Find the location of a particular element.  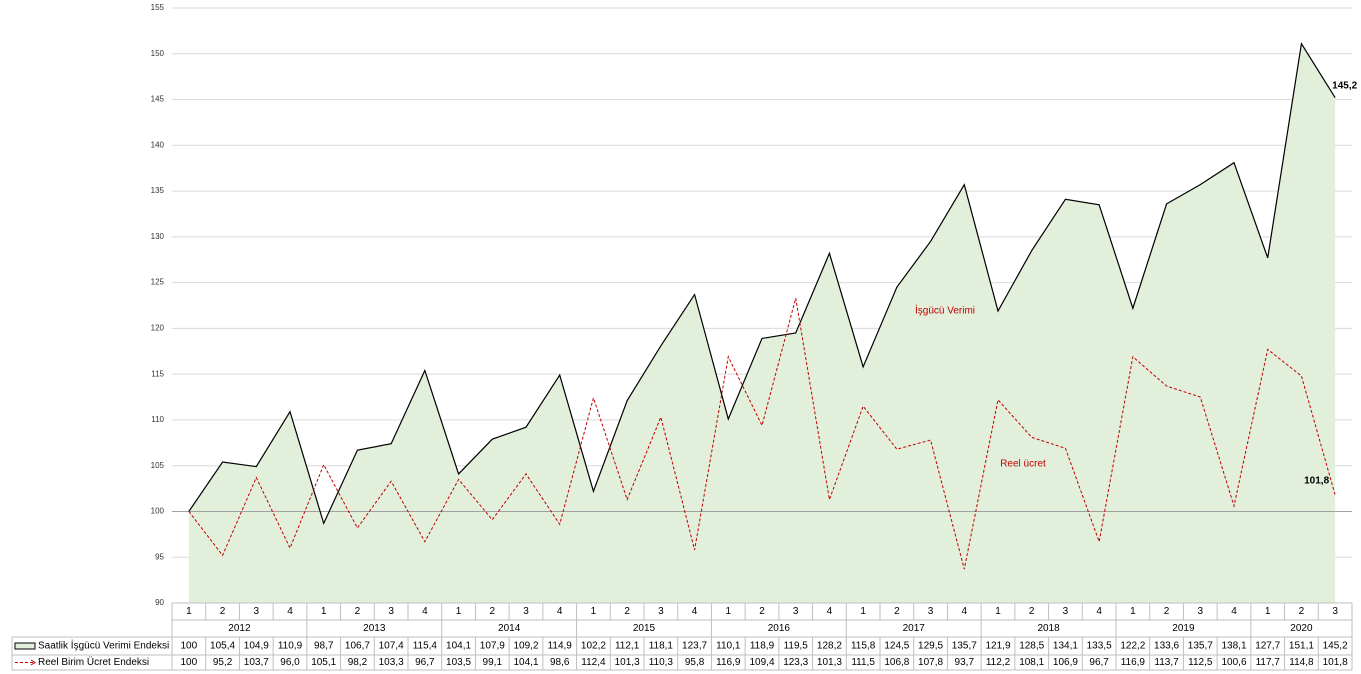

table-cell: 100 is located at coordinates (189, 662).